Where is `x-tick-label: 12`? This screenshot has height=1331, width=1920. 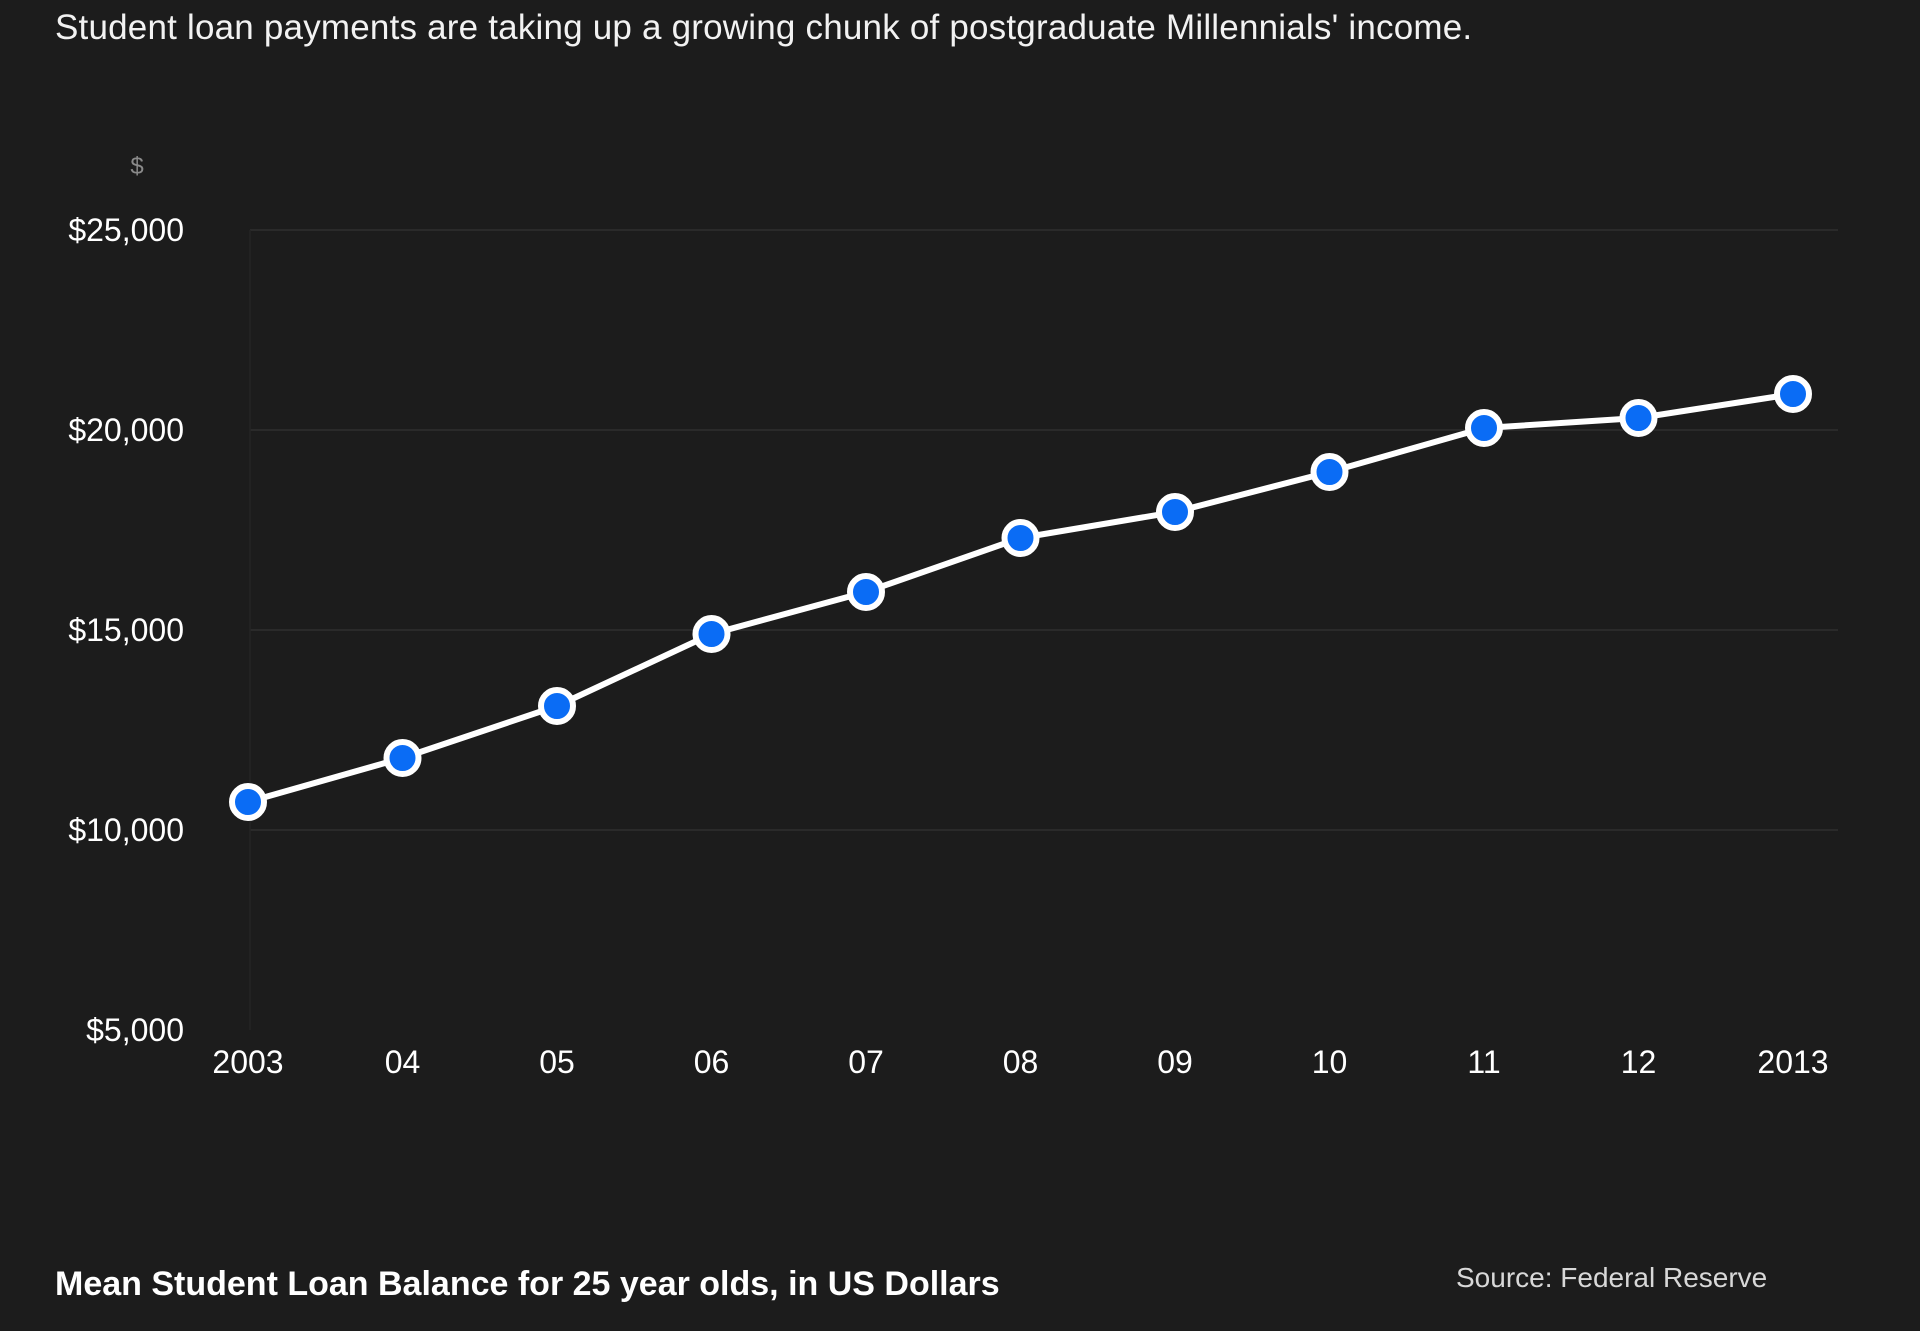
x-tick-label: 12 is located at coordinates (1639, 1062).